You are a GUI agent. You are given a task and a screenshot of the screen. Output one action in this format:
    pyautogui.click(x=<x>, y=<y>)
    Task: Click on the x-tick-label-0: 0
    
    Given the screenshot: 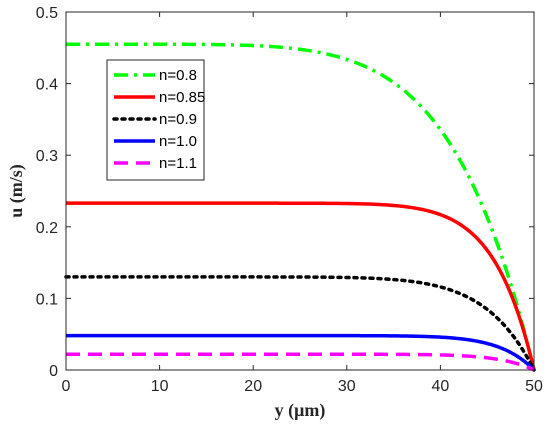 What is the action you would take?
    pyautogui.click(x=66, y=386)
    